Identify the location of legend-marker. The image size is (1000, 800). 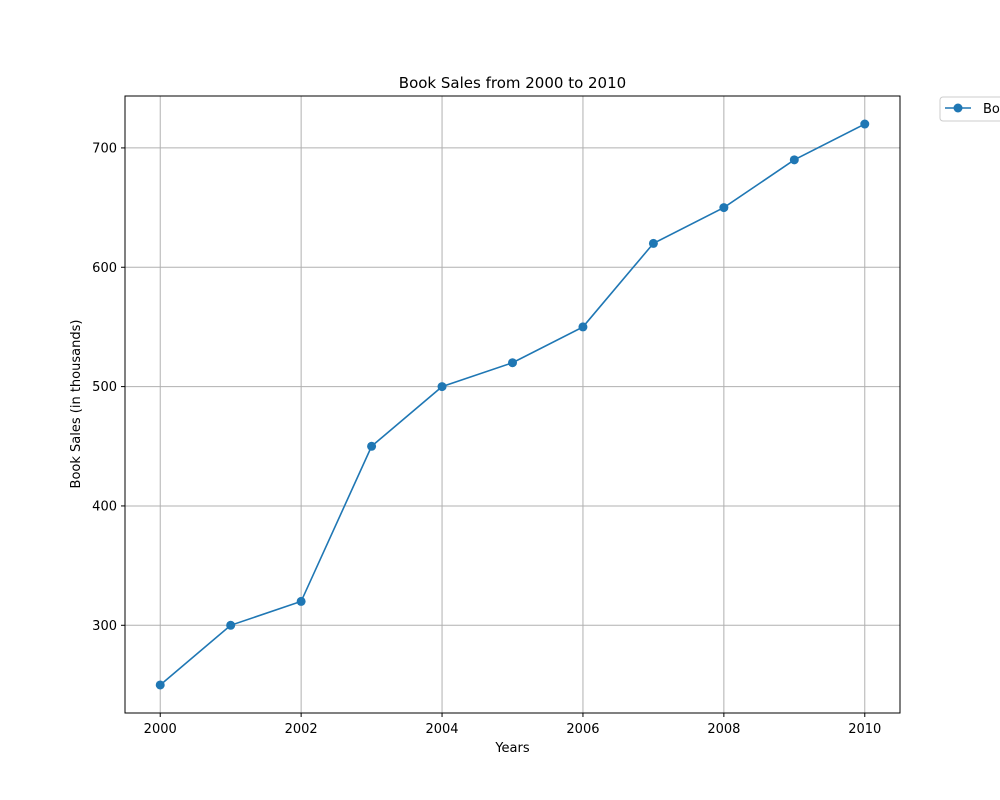
(958, 108).